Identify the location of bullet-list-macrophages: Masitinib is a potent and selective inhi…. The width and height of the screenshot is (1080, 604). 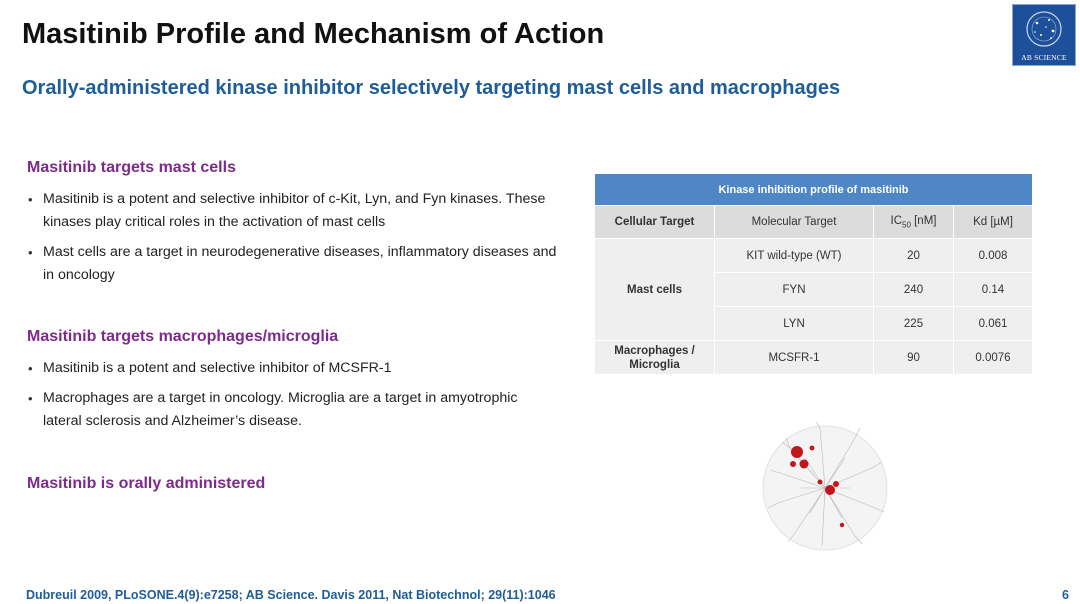
(292, 398).